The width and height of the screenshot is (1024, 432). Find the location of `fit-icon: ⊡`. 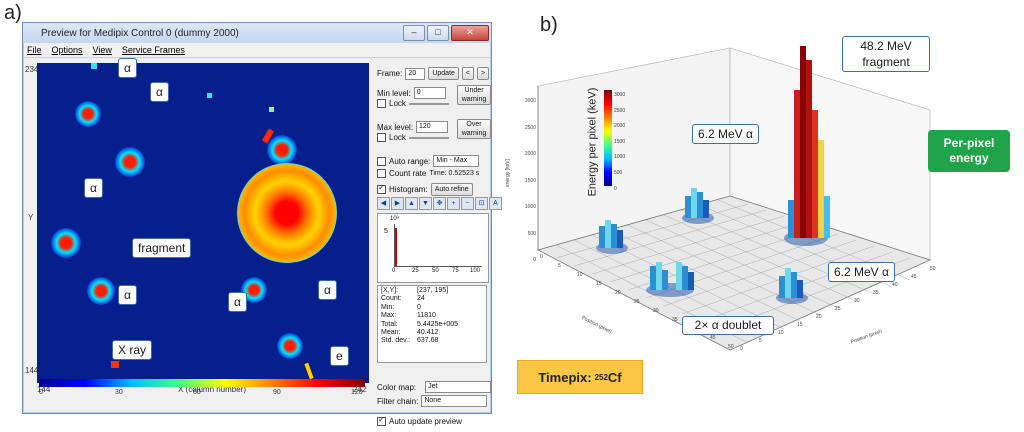

fit-icon: ⊡ is located at coordinates (481, 203).